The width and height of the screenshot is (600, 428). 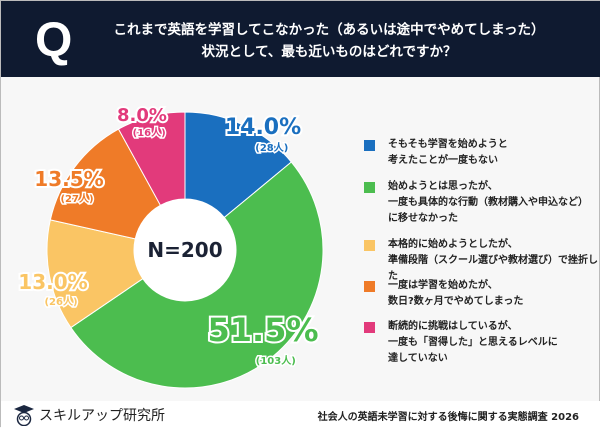 What do you see at coordinates (448, 152) in the screenshot?
I see `legend-label: そもそも学習を始めようと 考えたことが一度もない` at bounding box center [448, 152].